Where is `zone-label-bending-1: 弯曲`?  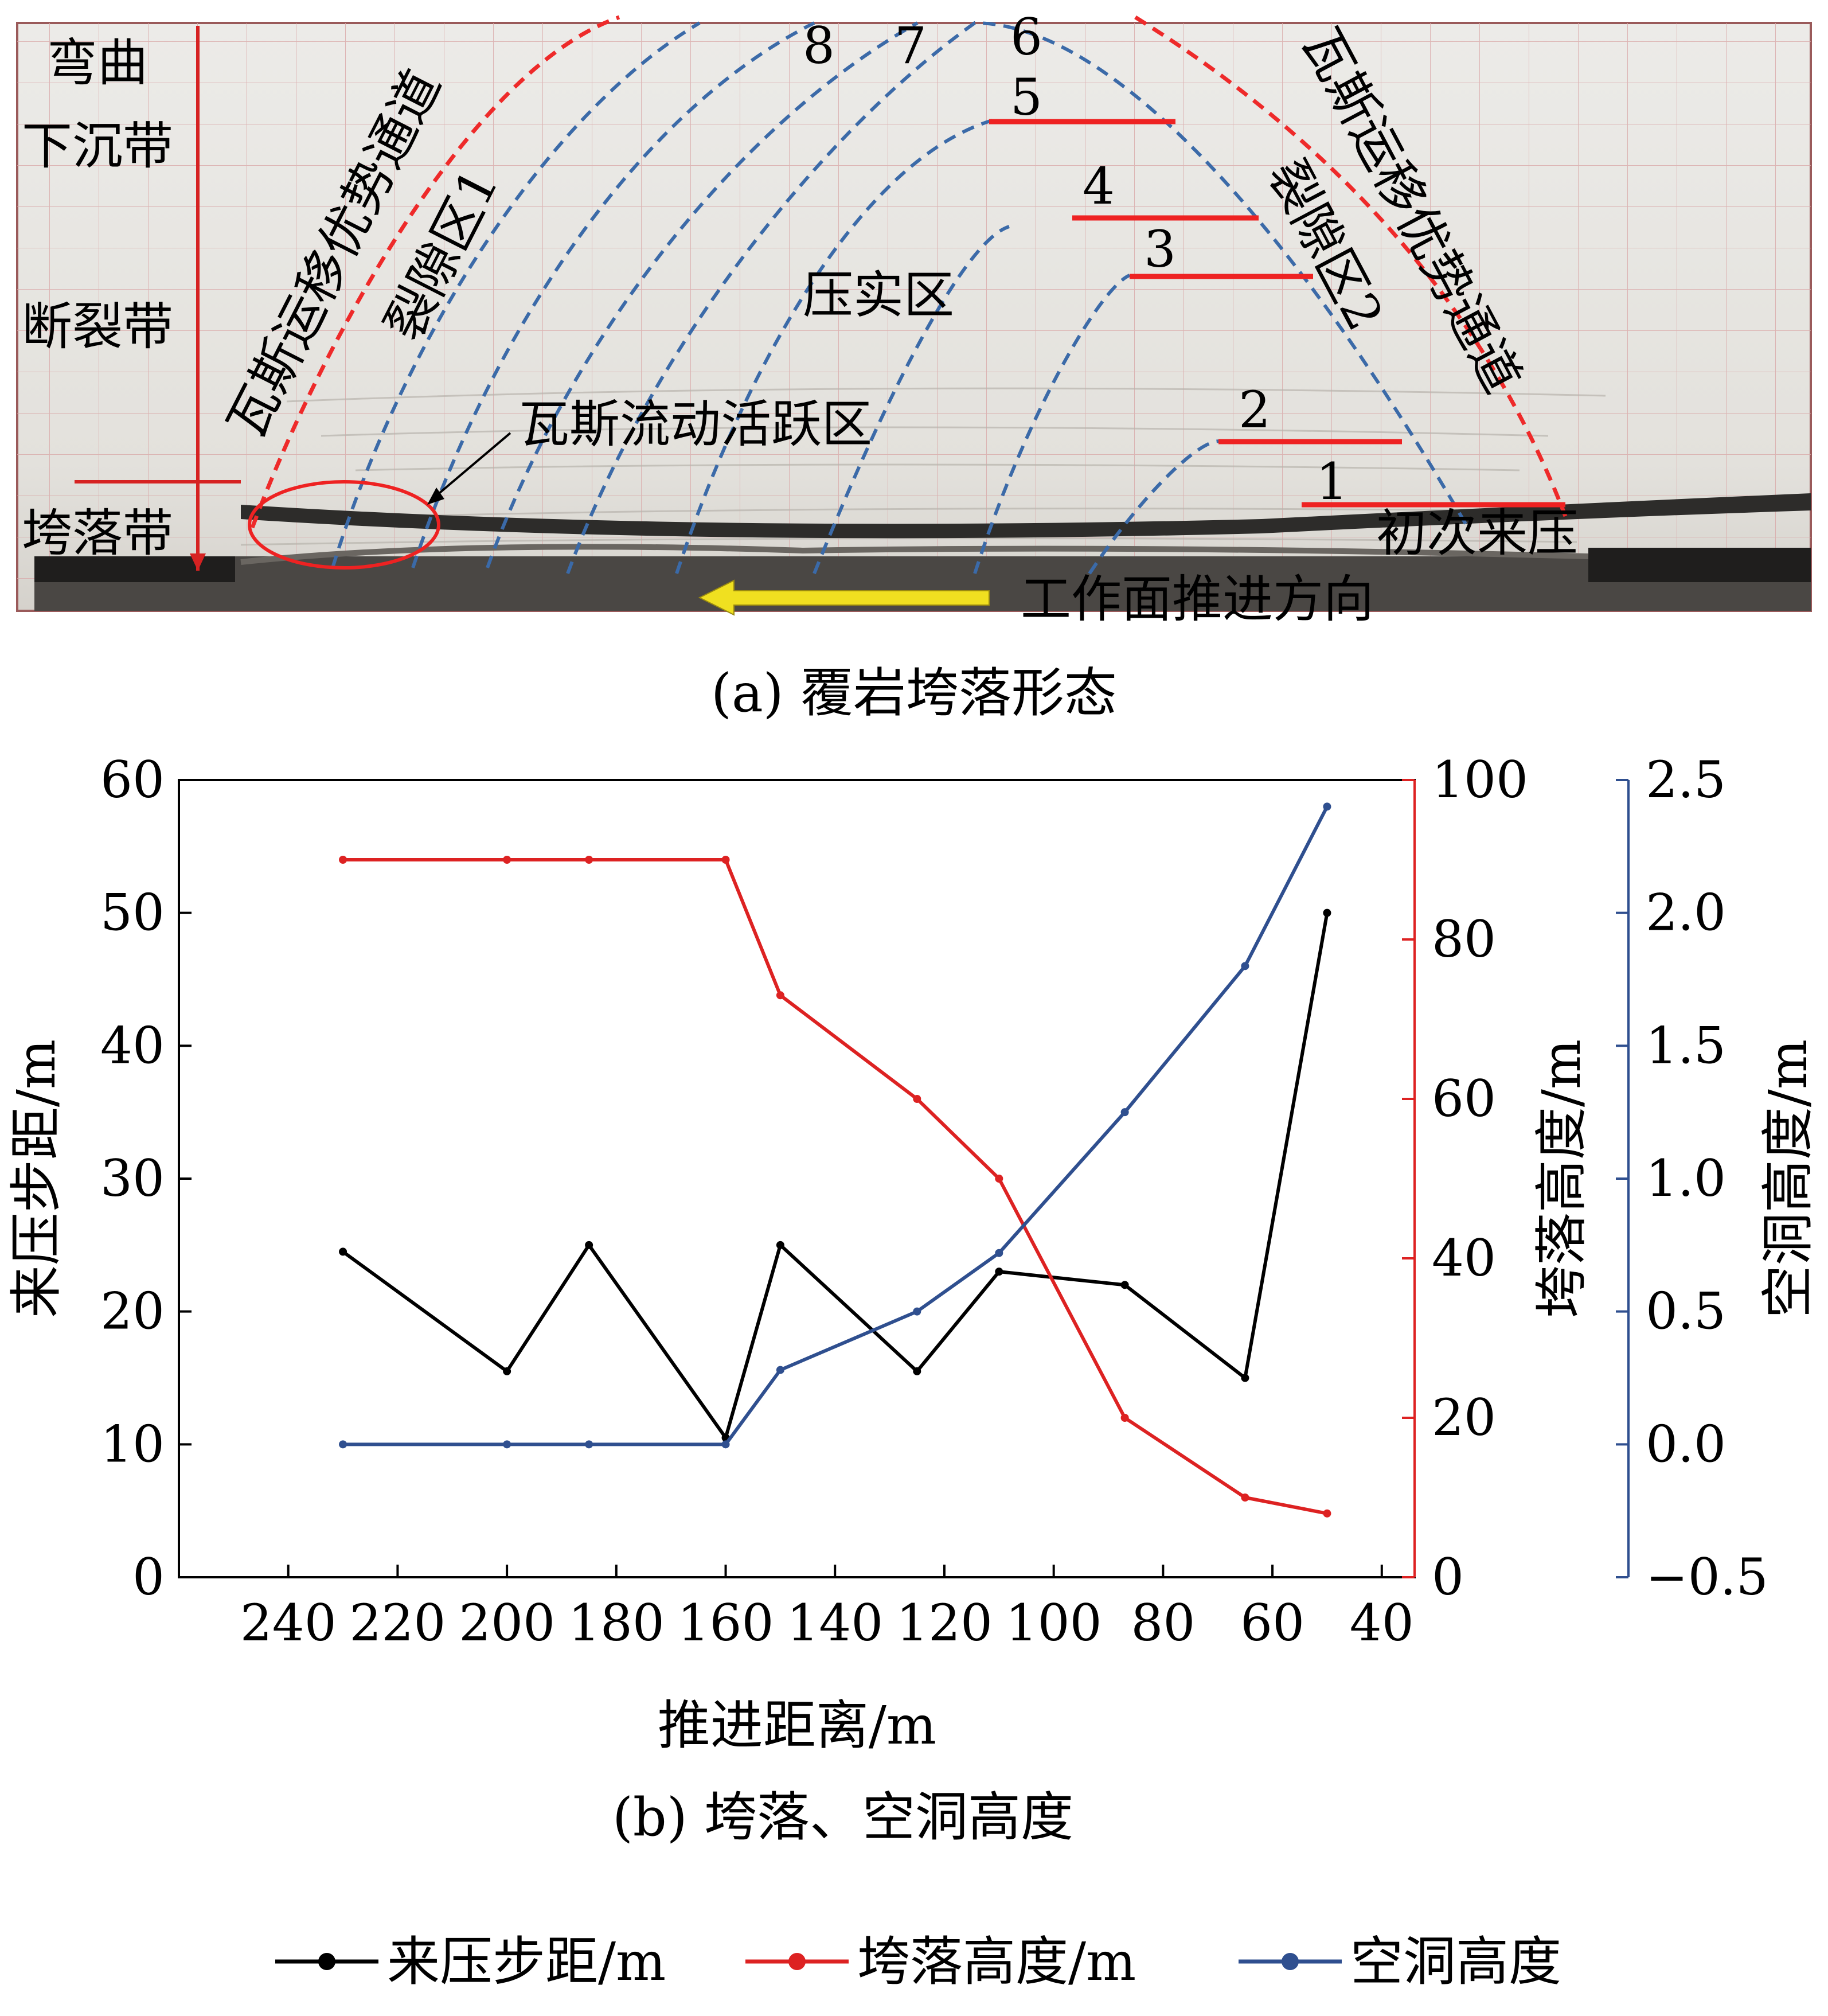
zone-label-bending-1: 弯曲 is located at coordinates (97, 62).